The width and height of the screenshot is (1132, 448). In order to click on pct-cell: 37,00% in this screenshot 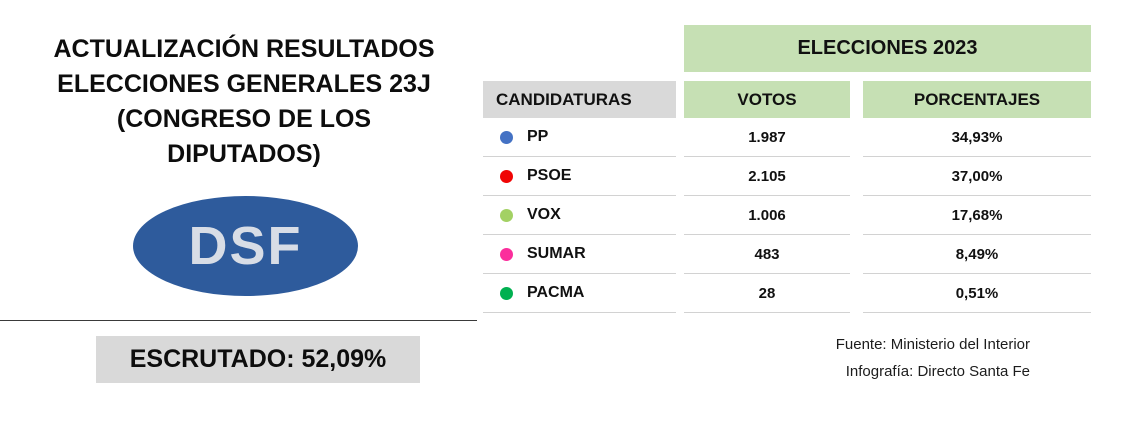, I will do `click(977, 176)`.